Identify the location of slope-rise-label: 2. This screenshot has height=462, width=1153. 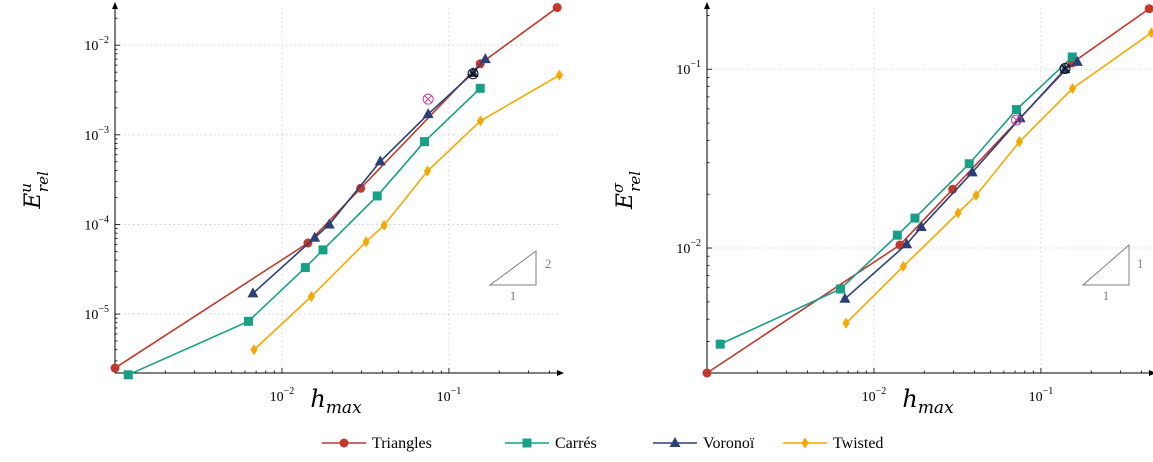
(548, 263).